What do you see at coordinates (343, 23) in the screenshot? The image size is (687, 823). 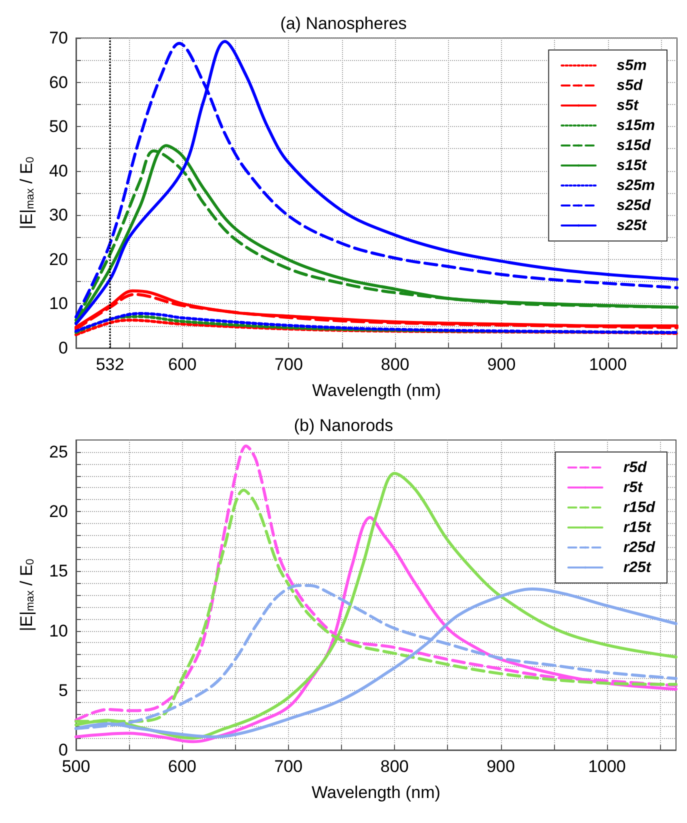 I see `chart-title: (a) Nanospheres` at bounding box center [343, 23].